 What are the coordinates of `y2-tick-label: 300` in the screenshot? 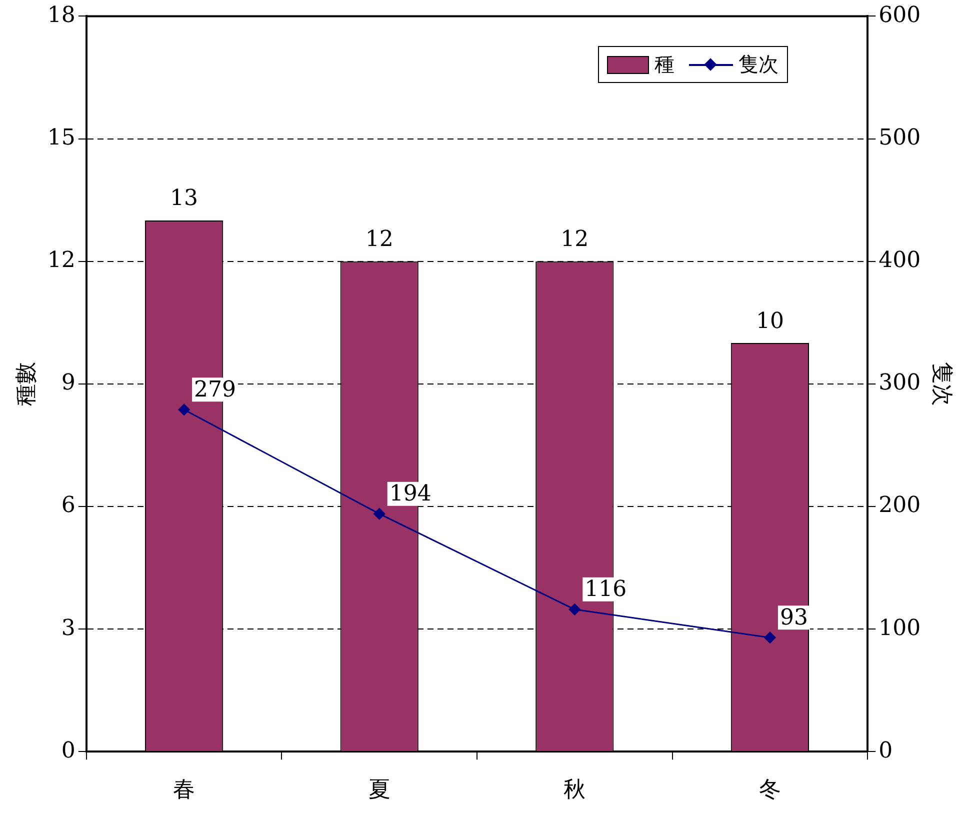 It's located at (899, 383).